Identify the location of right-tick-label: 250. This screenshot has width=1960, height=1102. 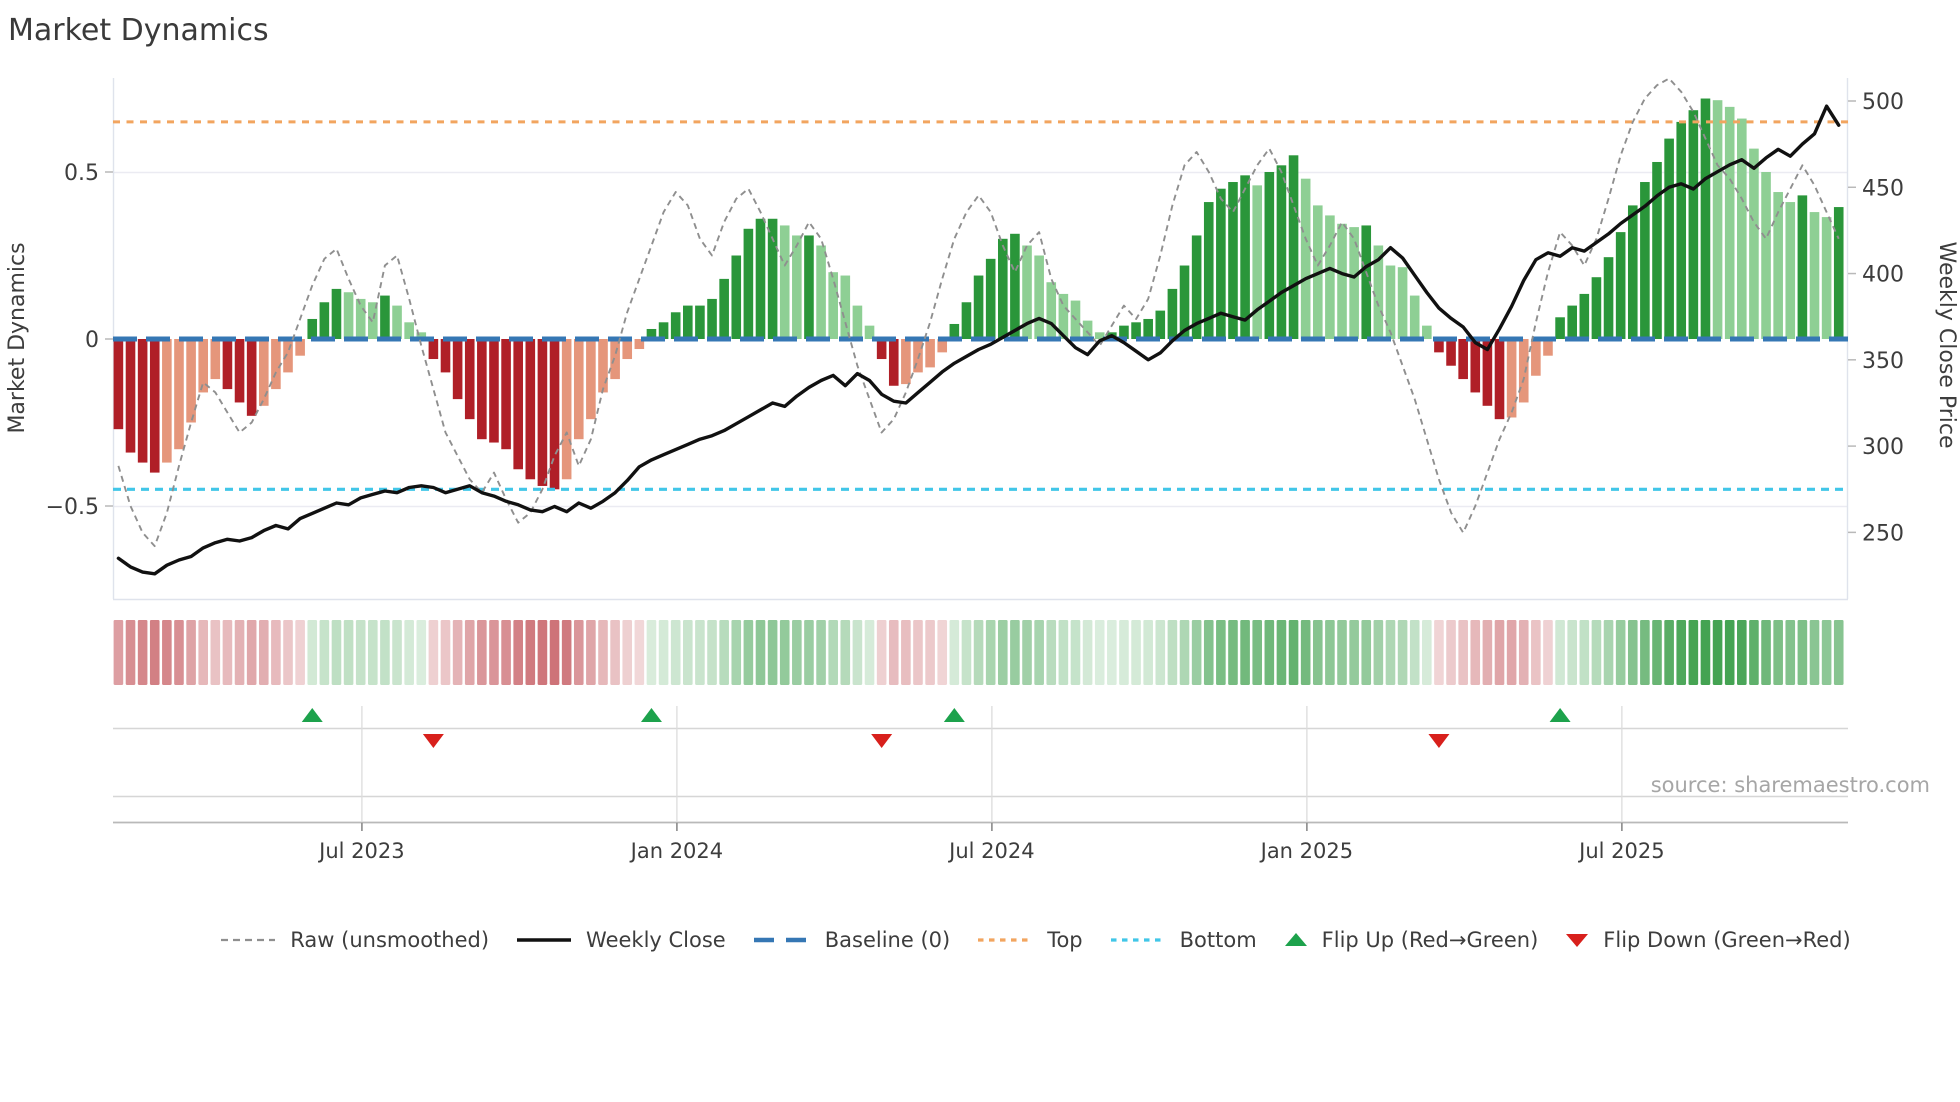
(1883, 533).